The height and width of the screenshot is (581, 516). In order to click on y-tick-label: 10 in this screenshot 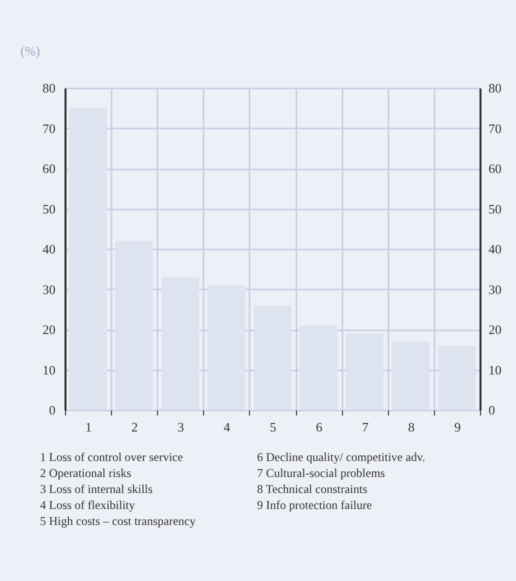, I will do `click(49, 370)`.